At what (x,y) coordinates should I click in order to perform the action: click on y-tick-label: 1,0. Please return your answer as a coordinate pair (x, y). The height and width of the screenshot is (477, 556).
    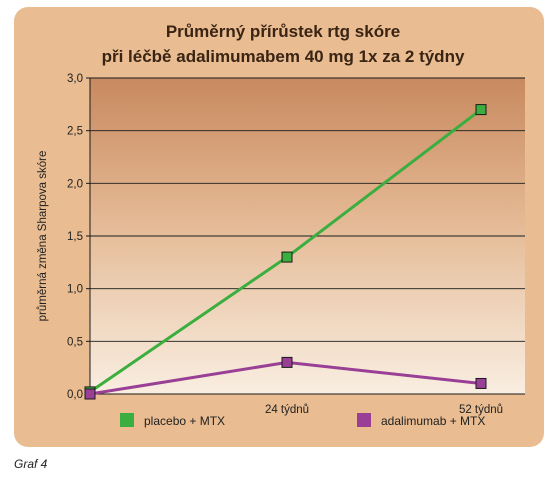
    Looking at the image, I should click on (75, 290).